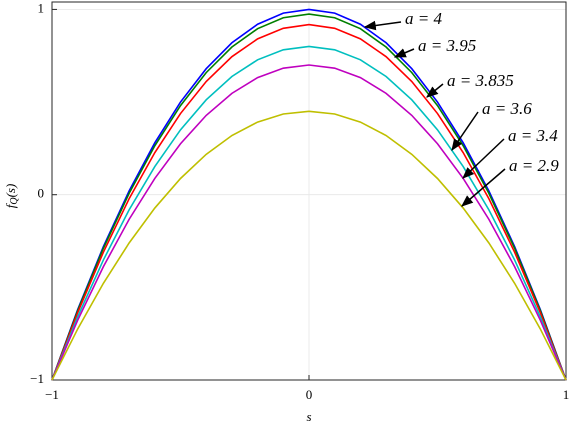  Describe the element at coordinates (14, 201) in the screenshot. I see `y-label-sub: Q` at that location.